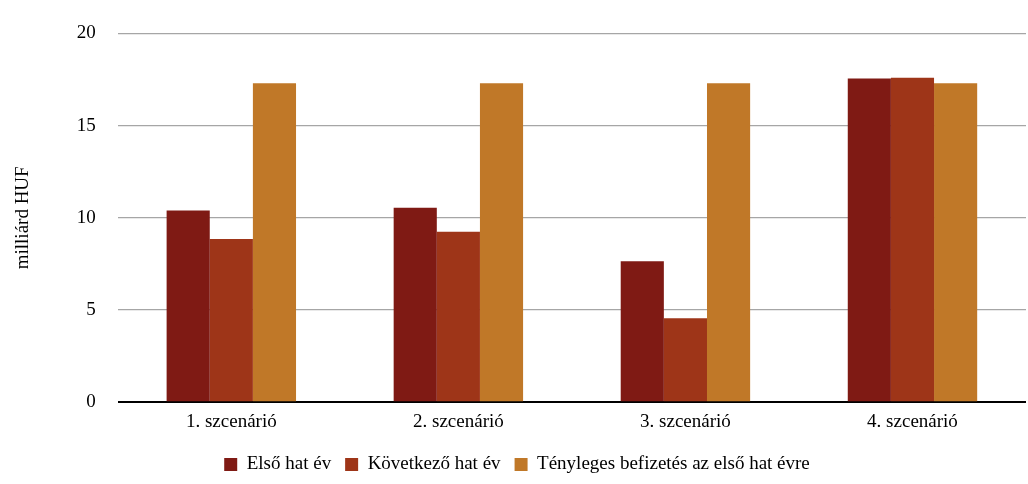  What do you see at coordinates (673, 463) in the screenshot?
I see `legend-label: Tényleges befizetés az első hat évre` at bounding box center [673, 463].